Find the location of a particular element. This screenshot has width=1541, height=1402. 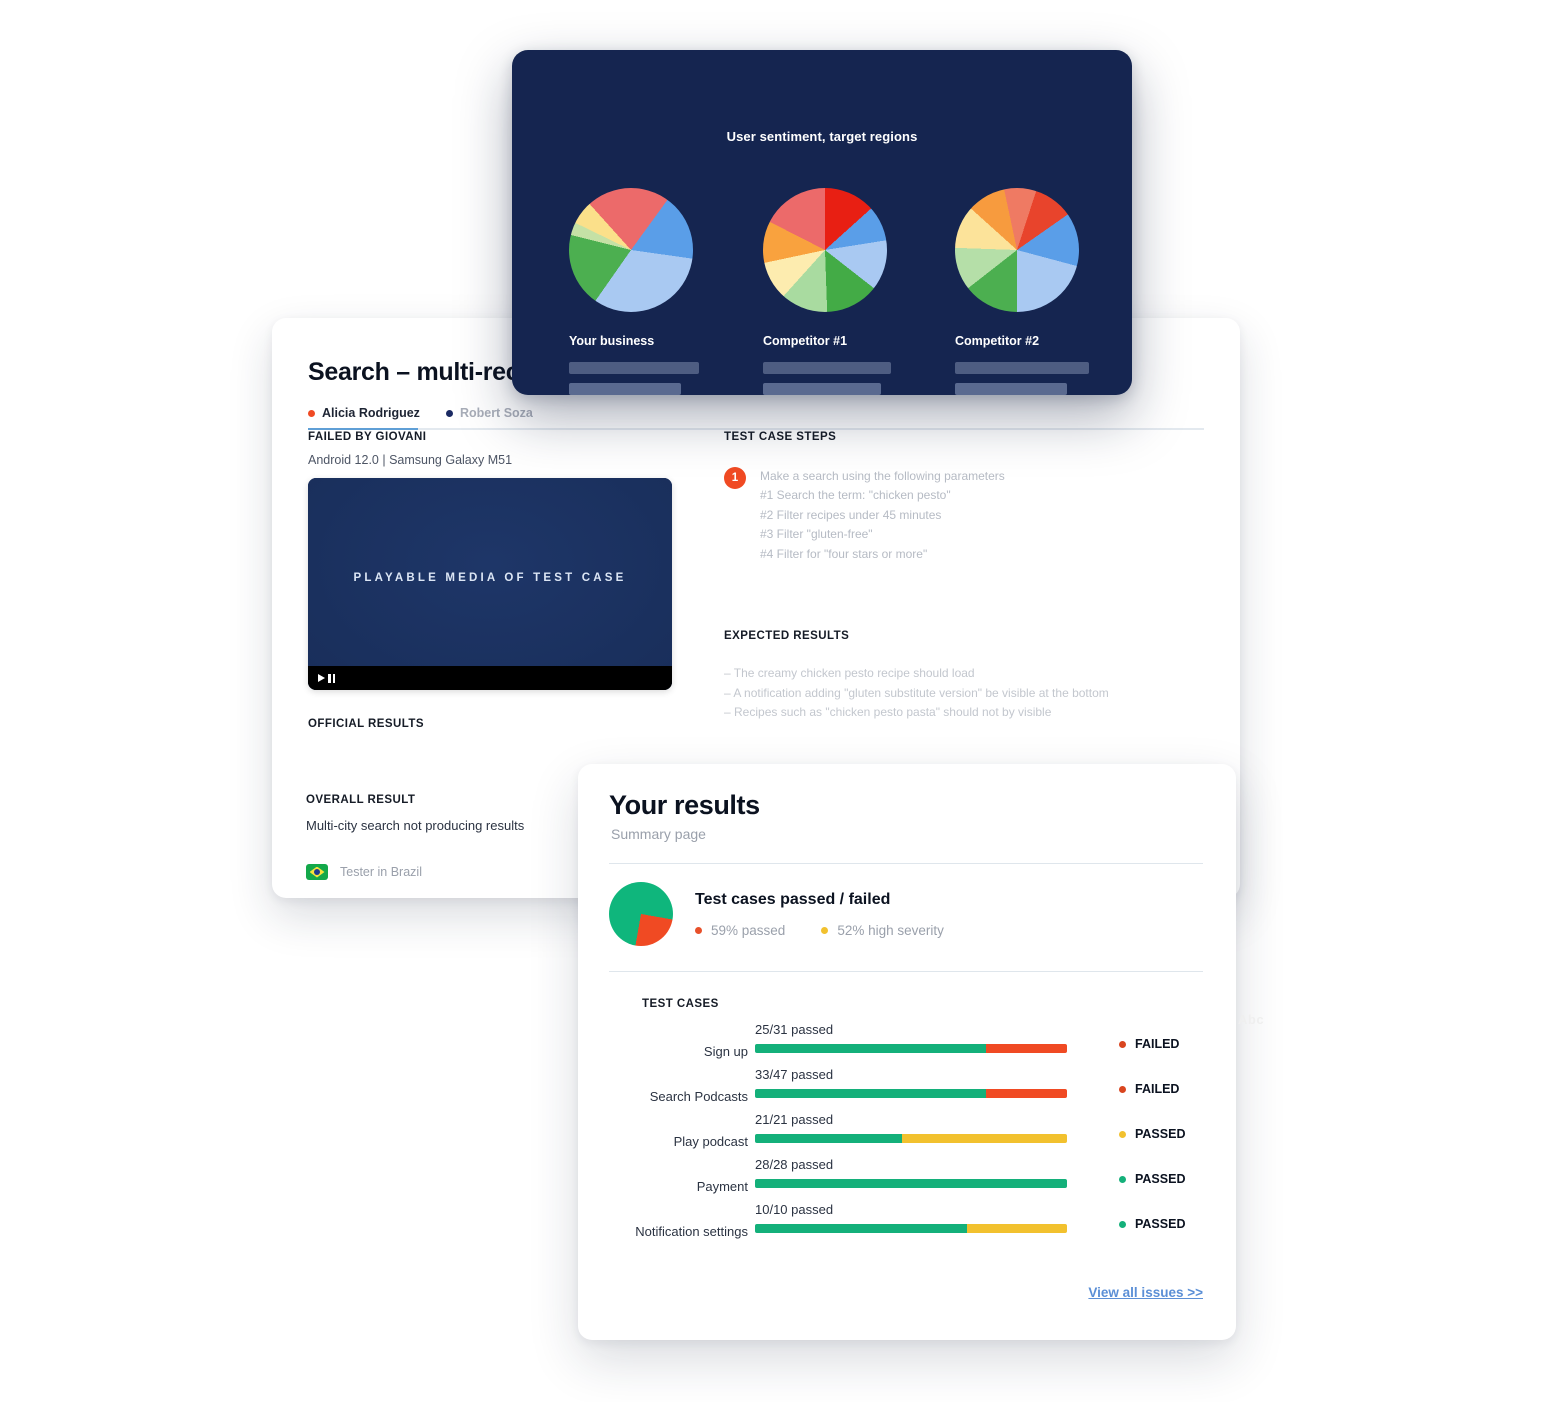

overall-result-text: Multi-city search not producing results is located at coordinates (415, 825).